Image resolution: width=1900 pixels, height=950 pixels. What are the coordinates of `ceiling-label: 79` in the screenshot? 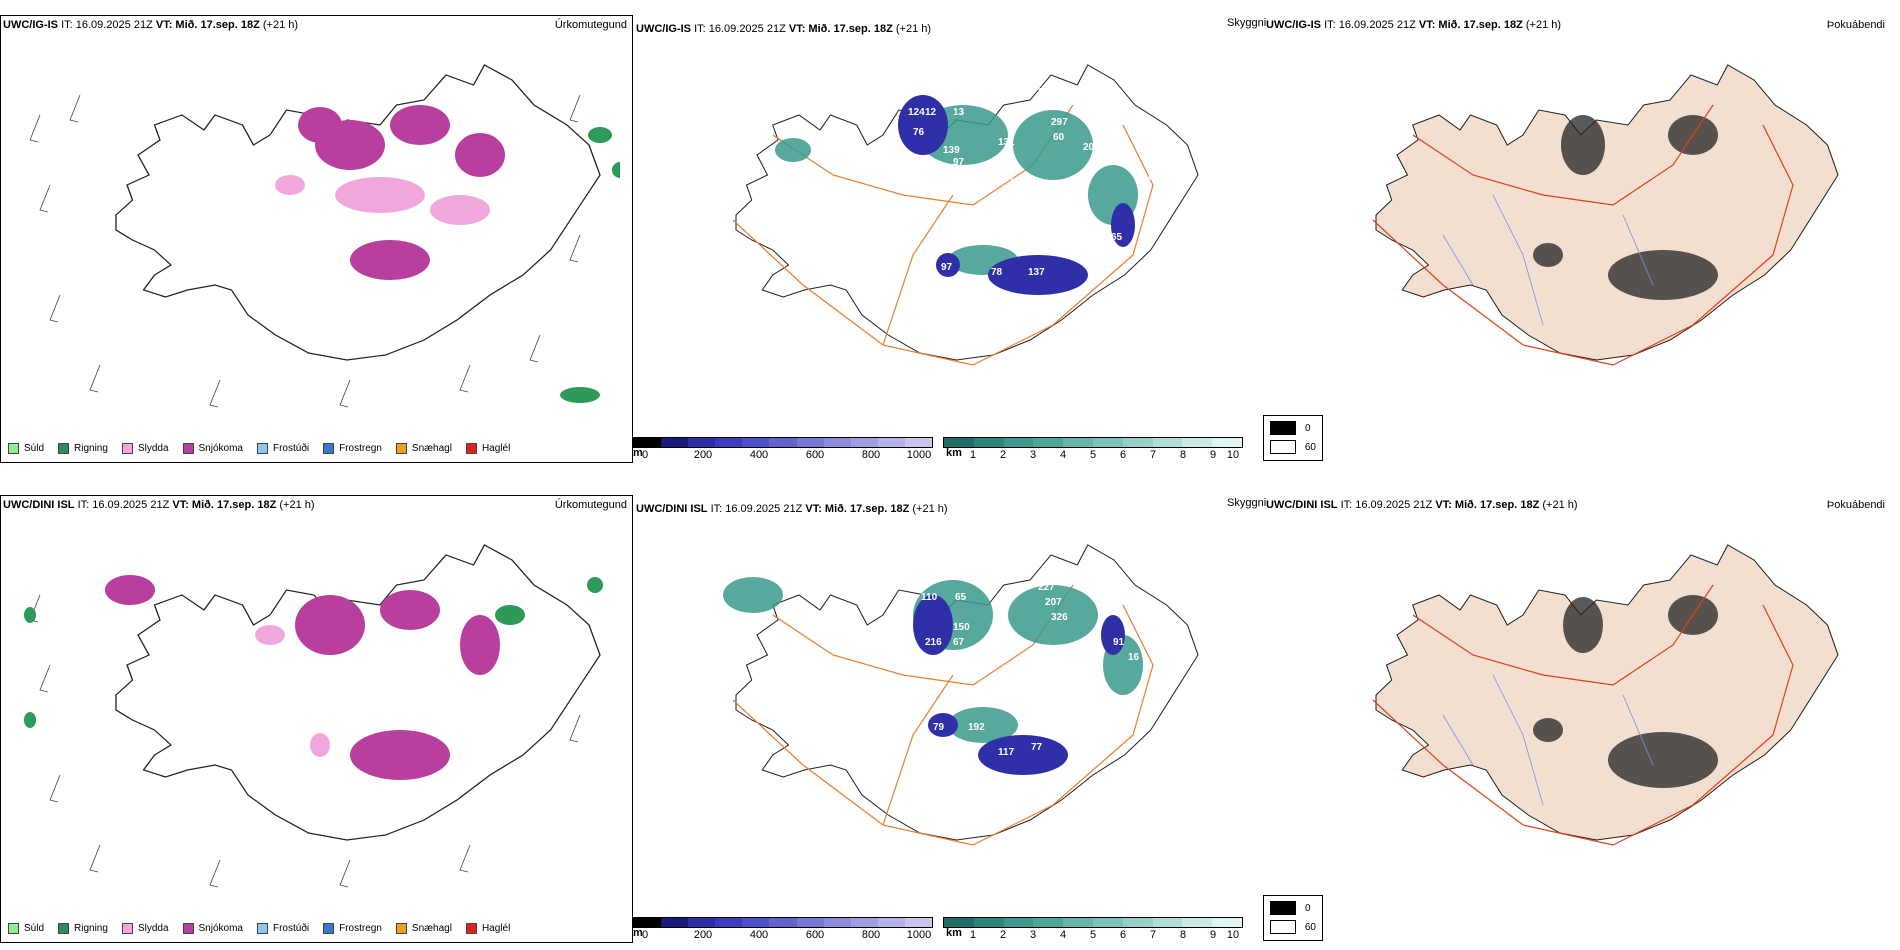 It's located at (939, 727).